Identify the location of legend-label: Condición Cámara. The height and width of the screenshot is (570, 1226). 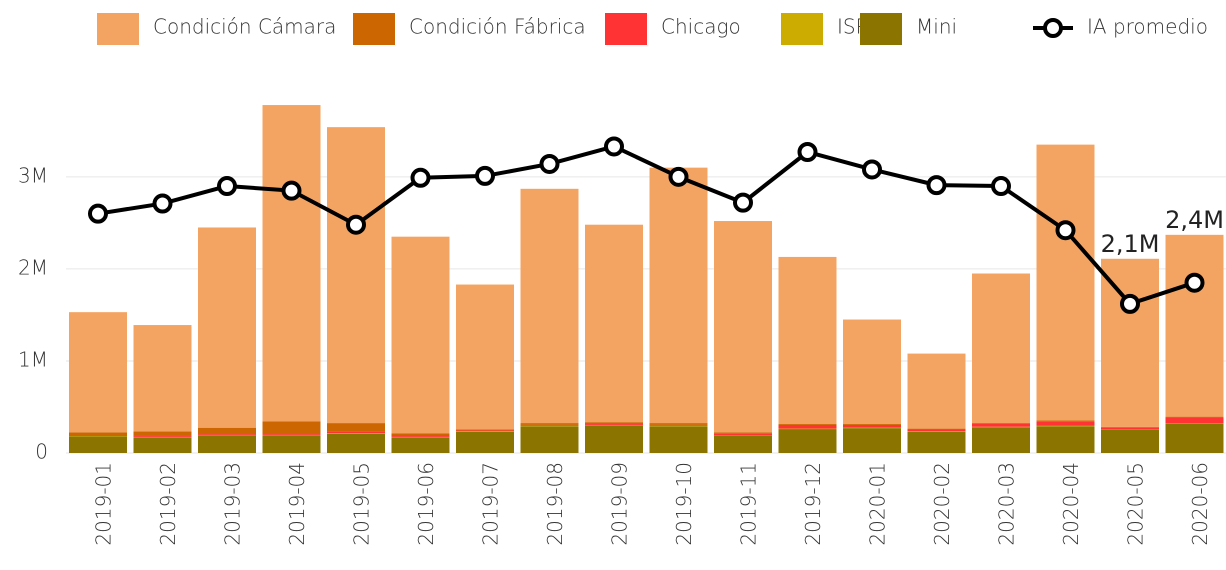
(244, 27).